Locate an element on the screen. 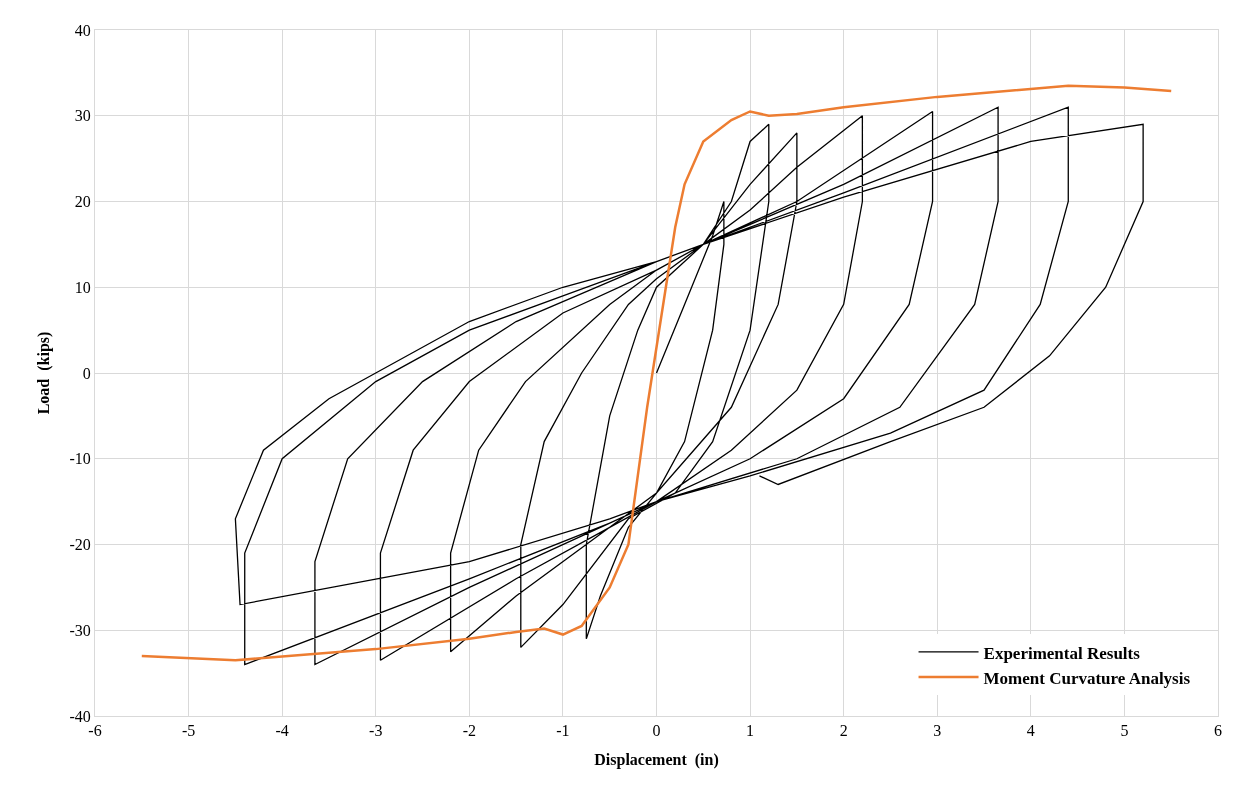  x-tick-label: -2 is located at coordinates (469, 731).